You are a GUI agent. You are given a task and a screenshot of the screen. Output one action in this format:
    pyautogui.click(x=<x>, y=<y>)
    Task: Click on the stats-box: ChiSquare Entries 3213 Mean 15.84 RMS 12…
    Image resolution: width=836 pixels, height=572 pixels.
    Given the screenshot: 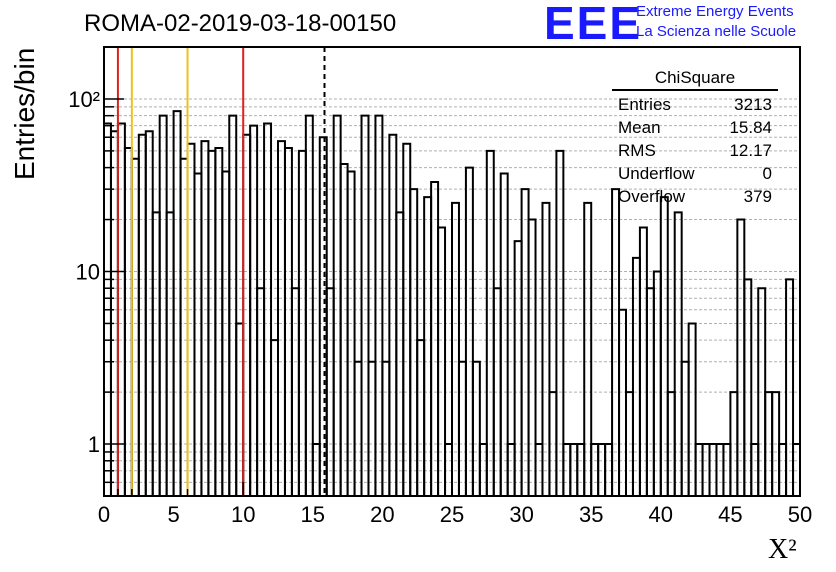 What is the action you would take?
    pyautogui.click(x=695, y=138)
    